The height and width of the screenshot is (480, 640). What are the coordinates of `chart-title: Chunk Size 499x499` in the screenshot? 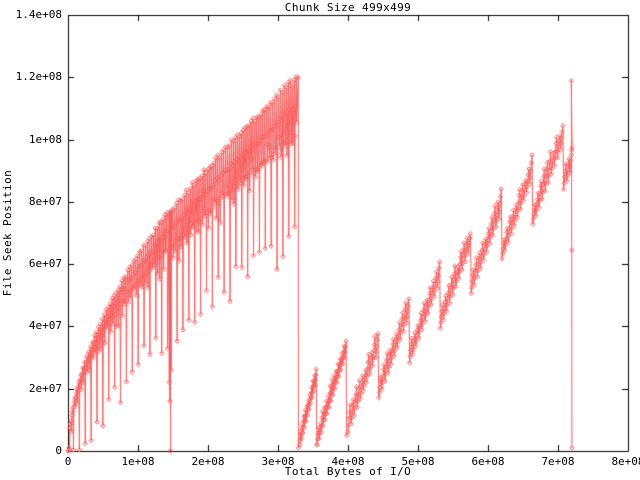 It's located at (348, 7).